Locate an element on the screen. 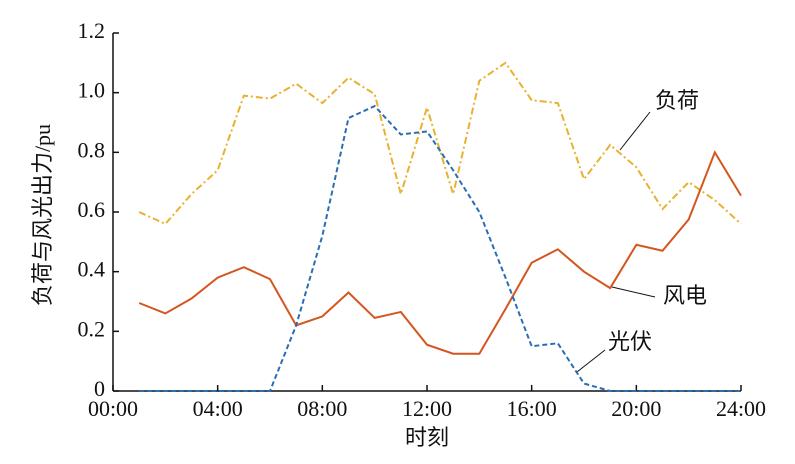  y-tick-label: 0.2 is located at coordinates (92, 328).